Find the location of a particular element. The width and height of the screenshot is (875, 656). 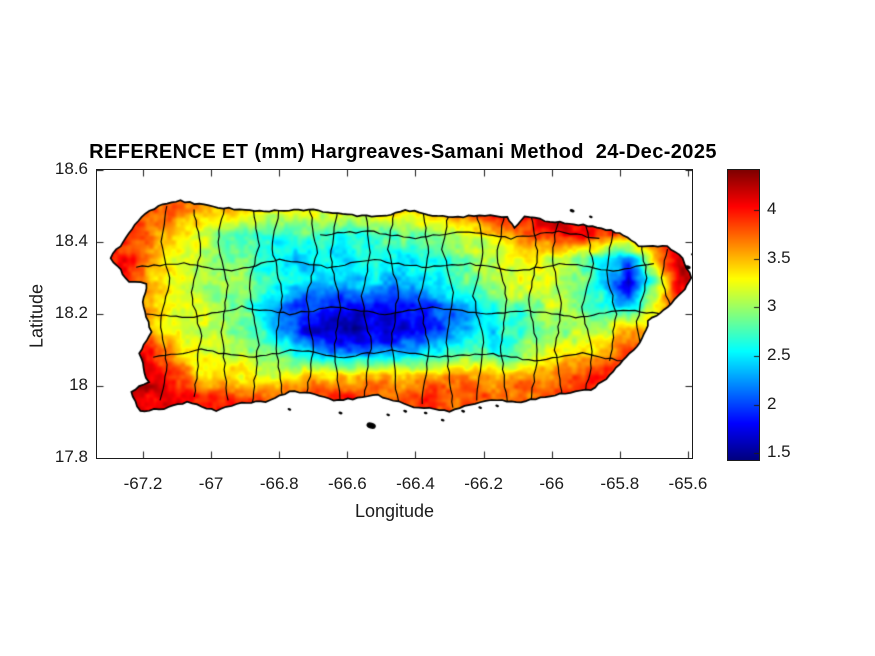

x-tick-label: -66.4 is located at coordinates (415, 483).